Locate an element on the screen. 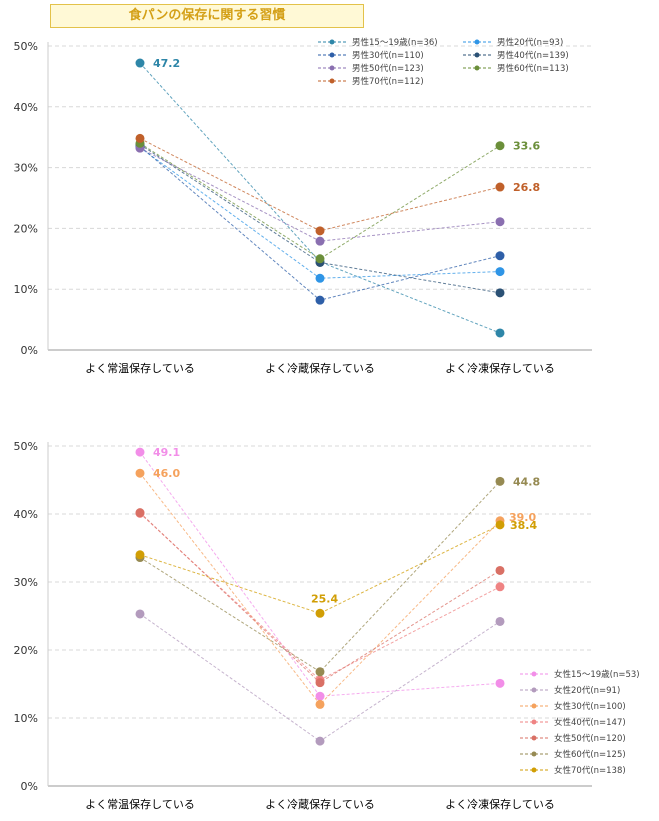 This screenshot has width=659, height=821. legend-label: 男性60代(n=113) is located at coordinates (533, 68).